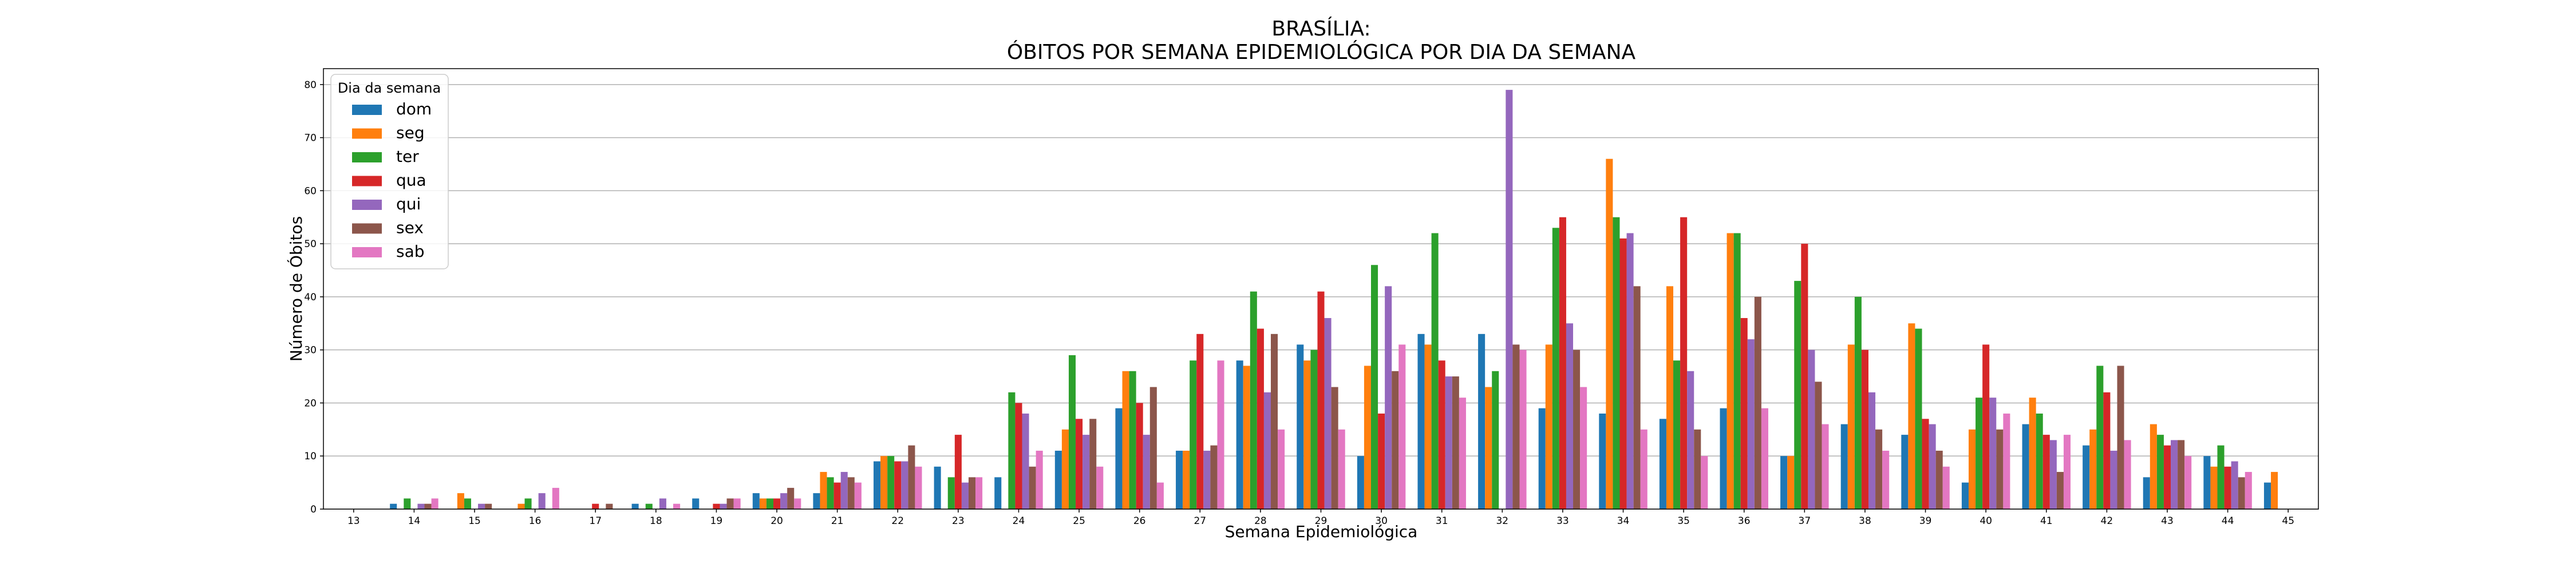 The width and height of the screenshot is (2576, 572). I want to click on y-tick-label: 70, so click(310, 138).